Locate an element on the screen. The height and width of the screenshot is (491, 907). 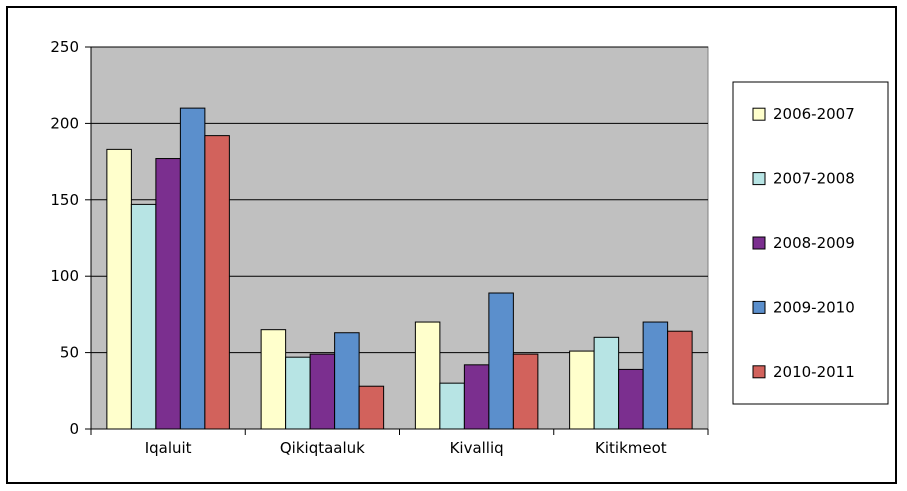
bar-2009-2010-Kitikmeot is located at coordinates (655, 375).